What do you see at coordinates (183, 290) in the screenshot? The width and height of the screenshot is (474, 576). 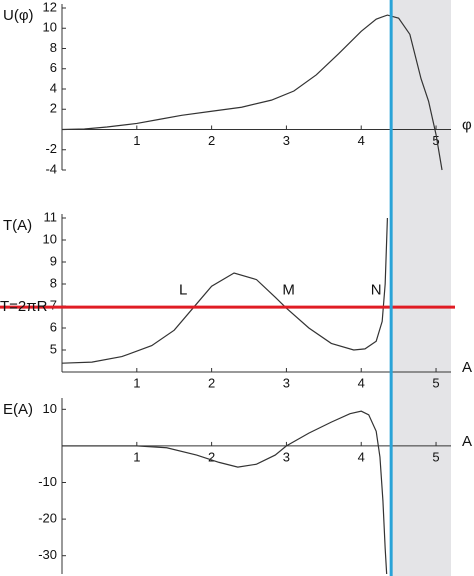 I see `annotation: L` at bounding box center [183, 290].